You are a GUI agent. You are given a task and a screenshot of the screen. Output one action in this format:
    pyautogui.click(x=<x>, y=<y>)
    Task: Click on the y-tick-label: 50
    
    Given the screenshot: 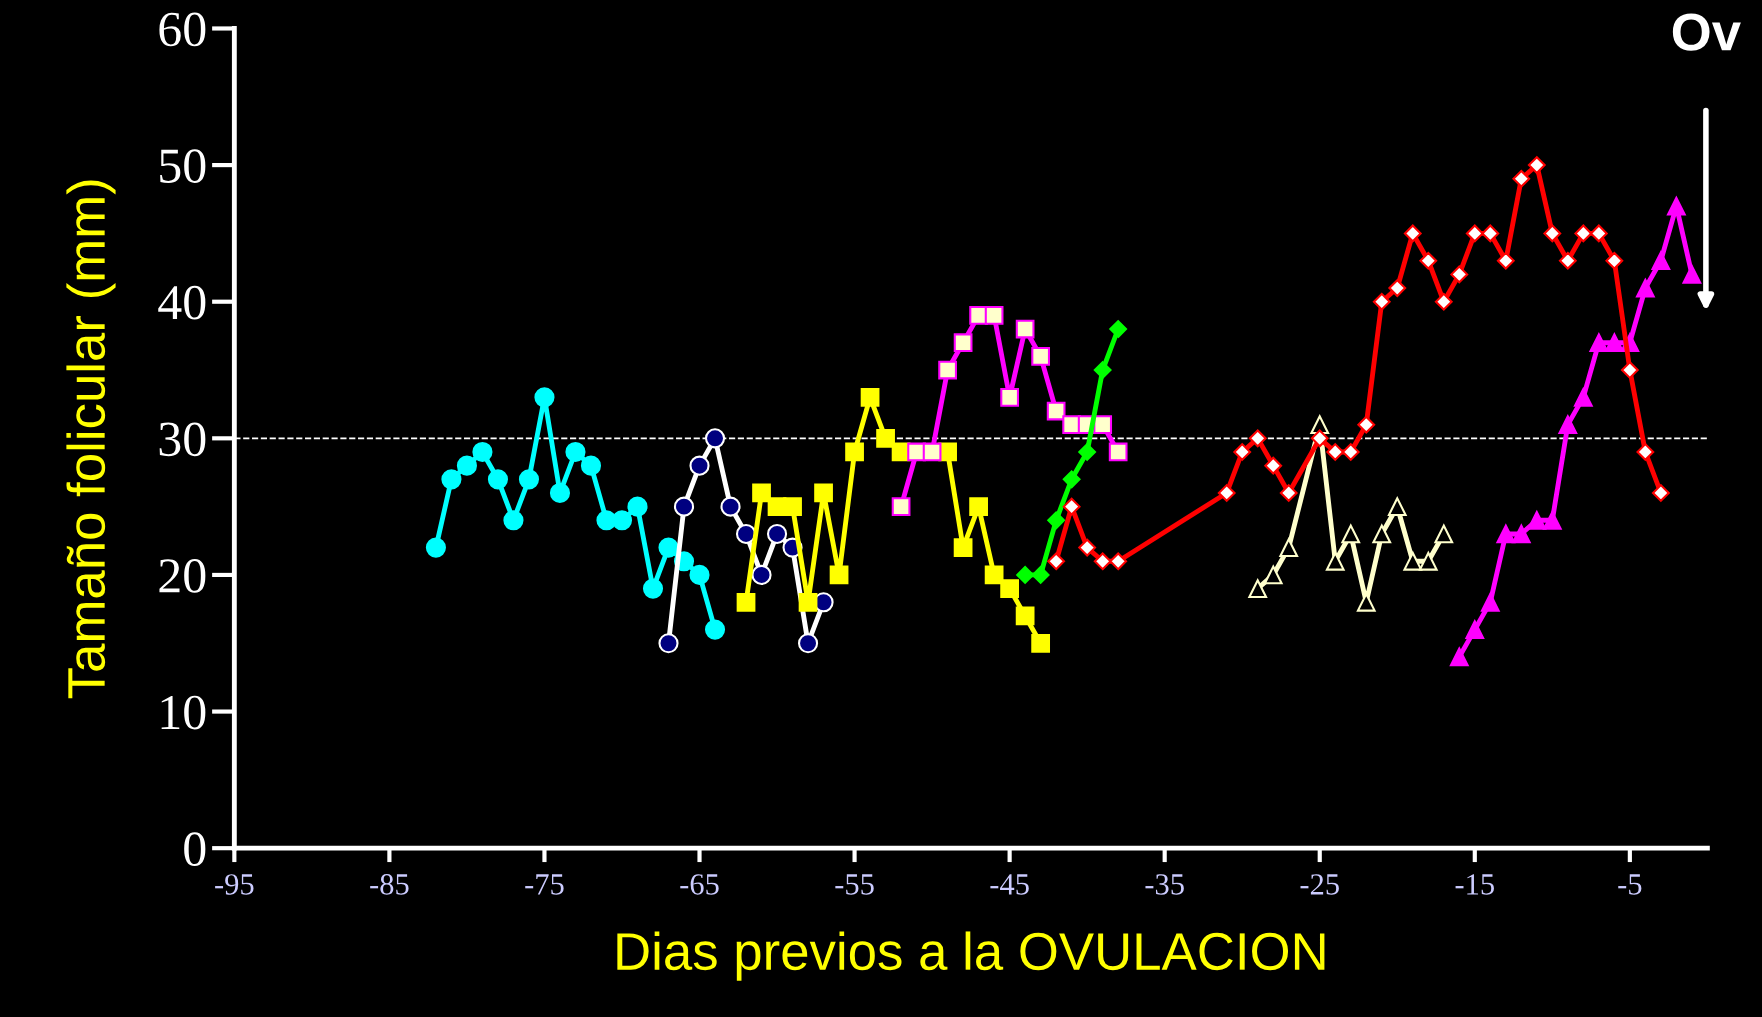 What is the action you would take?
    pyautogui.click(x=183, y=166)
    